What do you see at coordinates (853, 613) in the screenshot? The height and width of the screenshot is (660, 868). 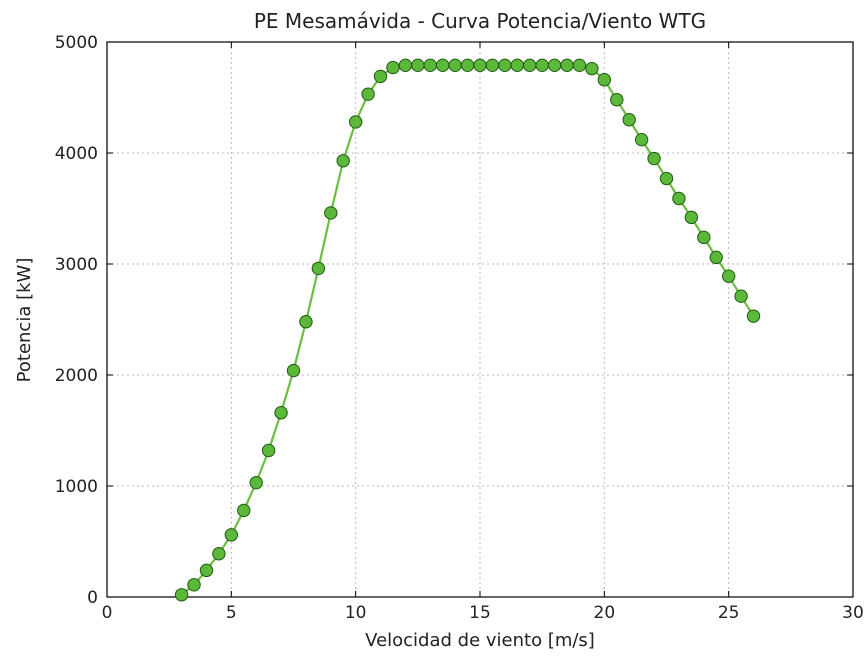 I see `x-tick-label: 30` at bounding box center [853, 613].